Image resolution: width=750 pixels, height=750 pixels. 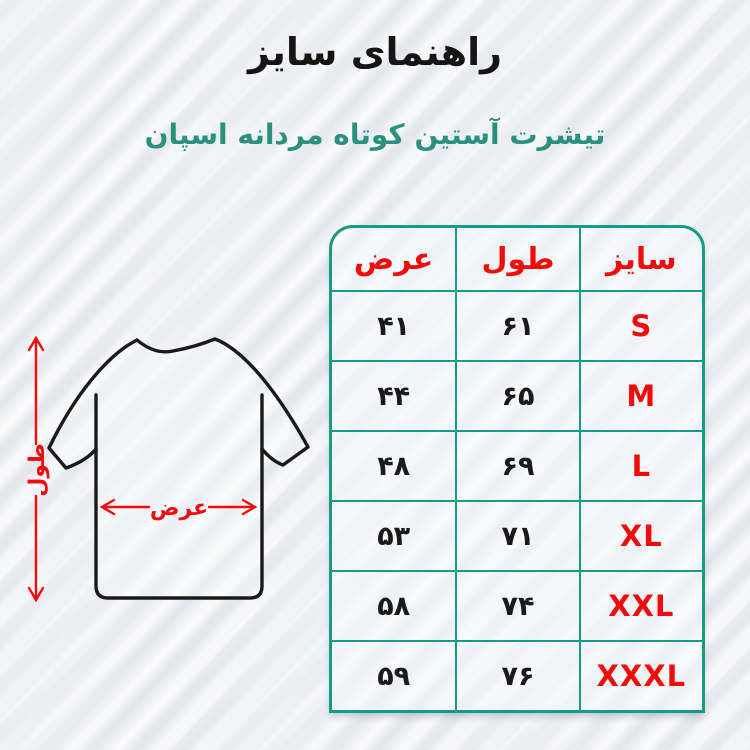 What do you see at coordinates (640, 605) in the screenshot?
I see `cell-size-xxl: XXL` at bounding box center [640, 605].